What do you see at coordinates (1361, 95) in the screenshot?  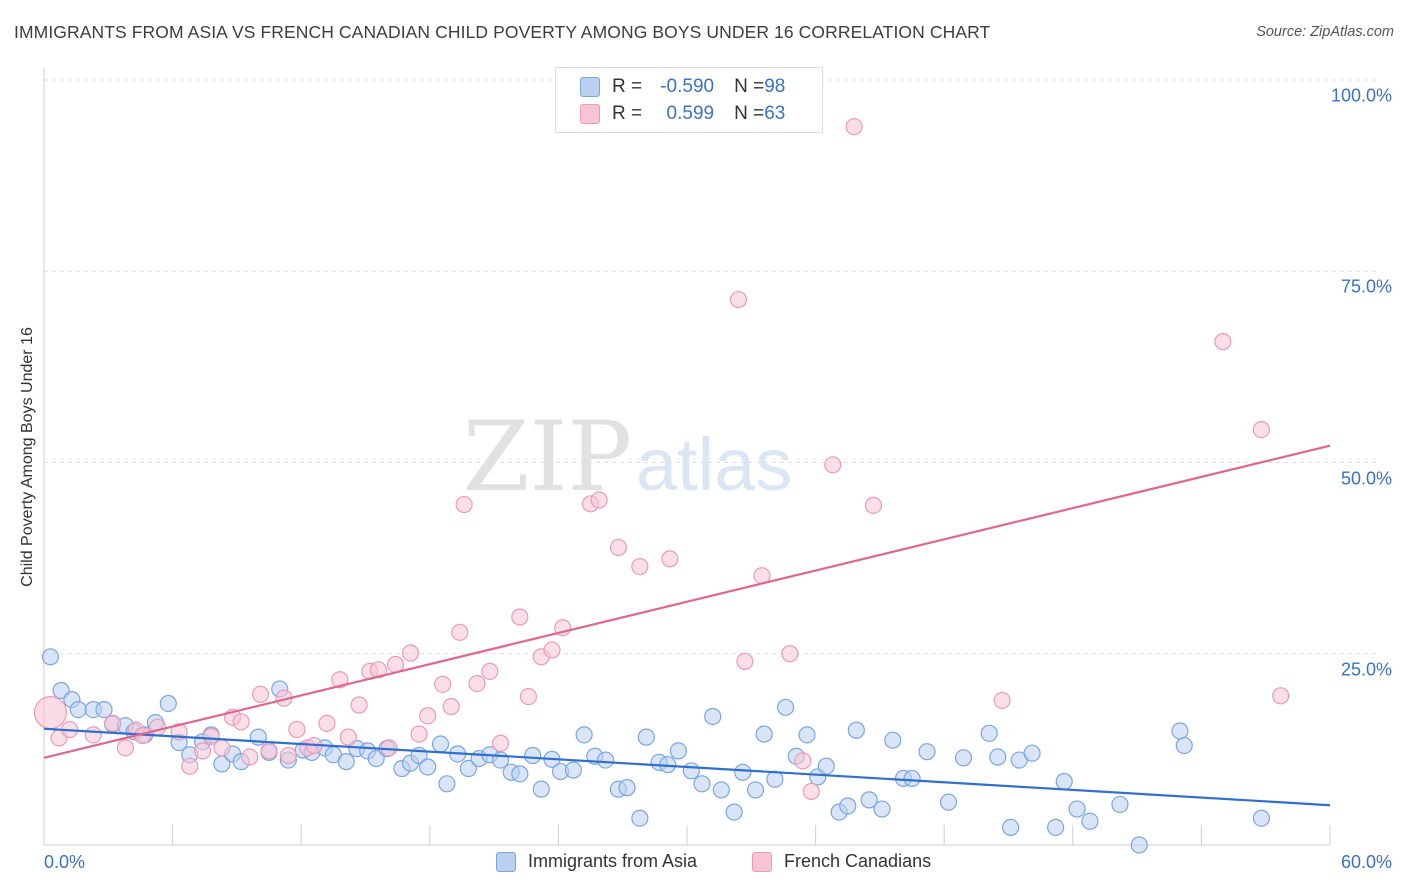 I see `y-tick-label-100: 100.0%` at bounding box center [1361, 95].